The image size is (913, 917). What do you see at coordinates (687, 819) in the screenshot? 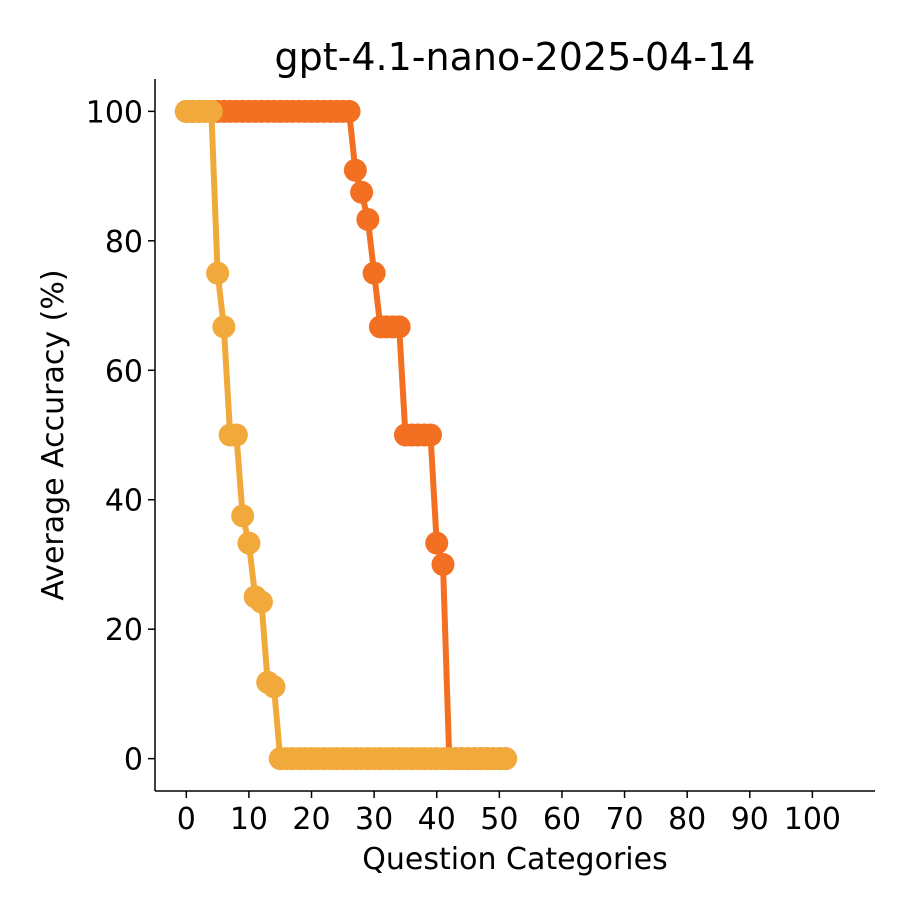
I see `x-tick-label: 80` at bounding box center [687, 819].